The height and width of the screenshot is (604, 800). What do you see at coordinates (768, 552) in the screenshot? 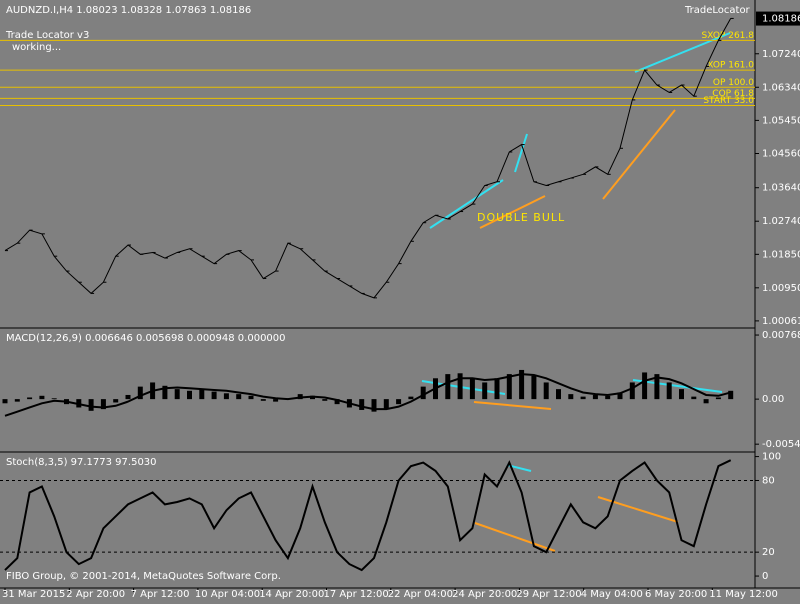
I see `y-tick-label: 20` at bounding box center [768, 552].